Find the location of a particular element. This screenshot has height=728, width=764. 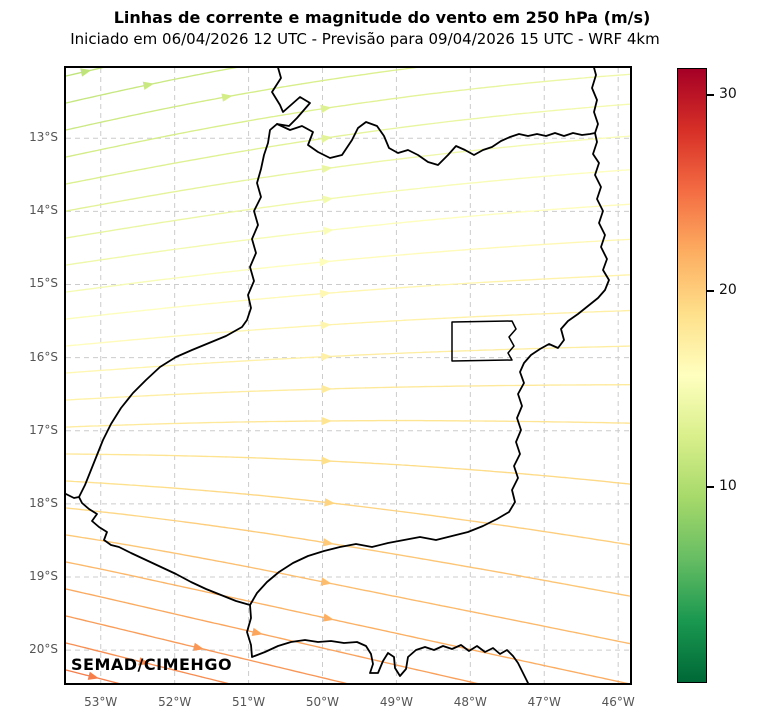

colorbar-gradient is located at coordinates (692, 375).